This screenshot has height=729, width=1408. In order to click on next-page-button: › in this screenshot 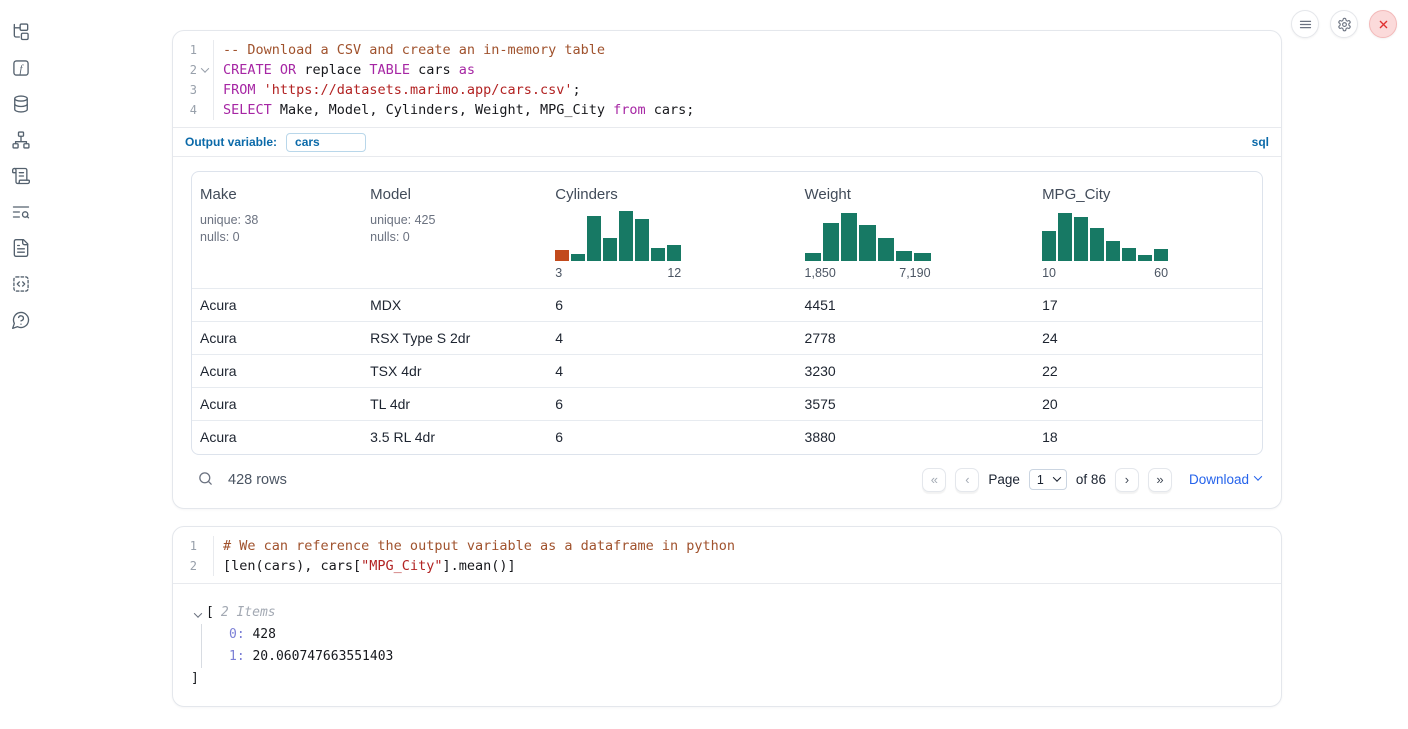, I will do `click(1126, 479)`.